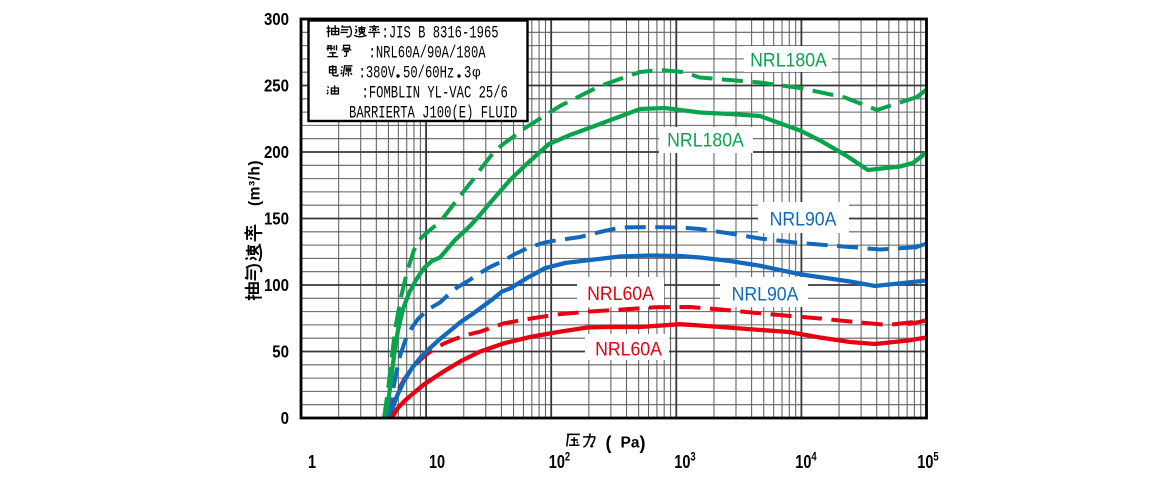 The image size is (1160, 485). What do you see at coordinates (255, 183) in the screenshot?
I see `svg-text: (m³/h)` at bounding box center [255, 183].